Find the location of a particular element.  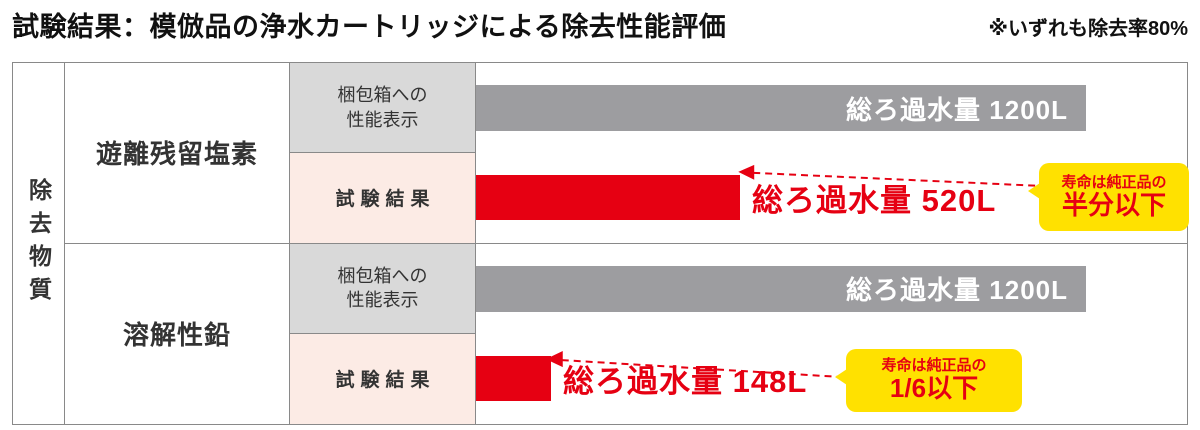

lifetime-callout-chlorine: 寿命は純正品の 半分以下 is located at coordinates (1108, 197).